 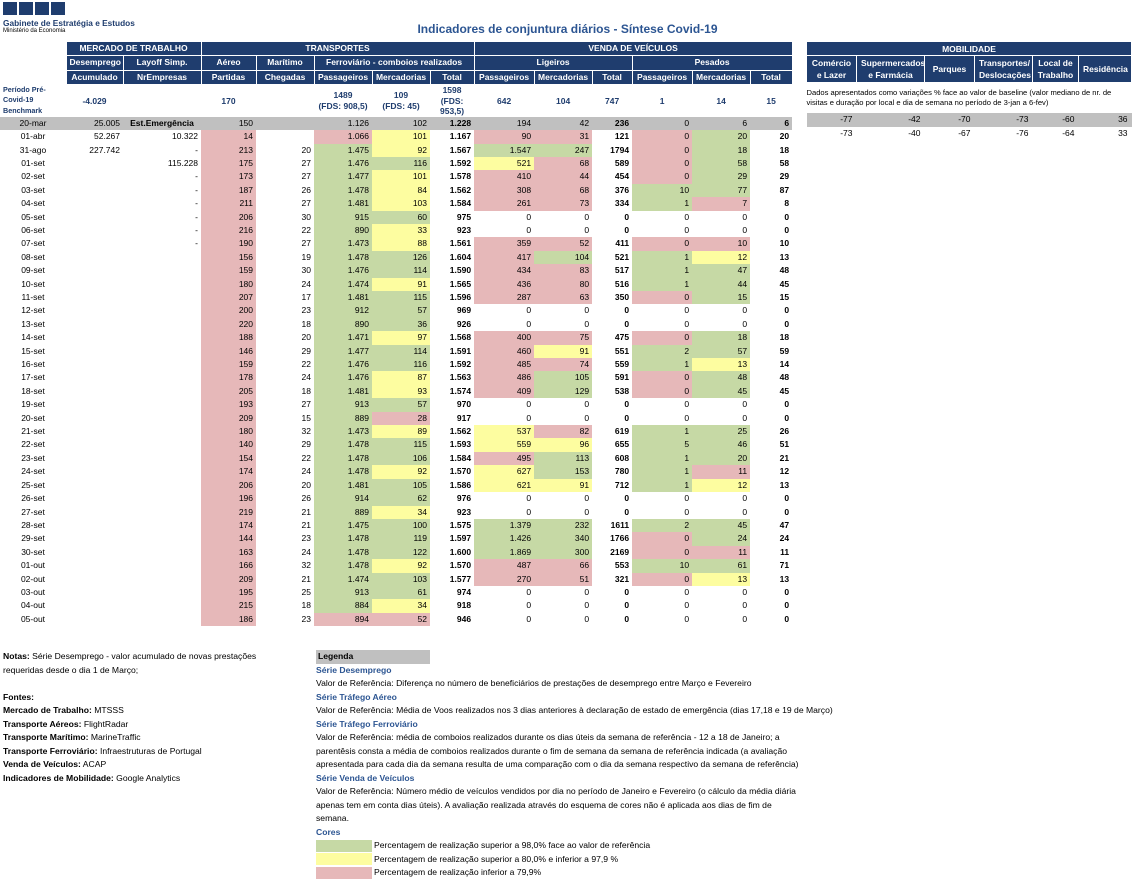 What do you see at coordinates (622, 162) in the screenshot?
I see `row-cell: 589` at bounding box center [622, 162].